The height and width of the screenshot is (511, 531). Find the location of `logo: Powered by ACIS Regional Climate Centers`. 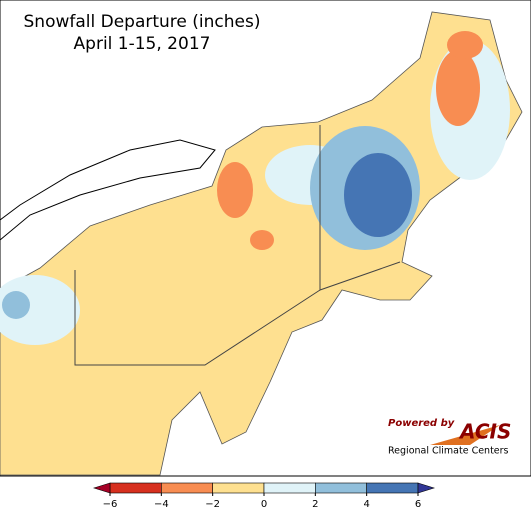

logo: Powered by ACIS Regional Climate Centers is located at coordinates (449, 437).